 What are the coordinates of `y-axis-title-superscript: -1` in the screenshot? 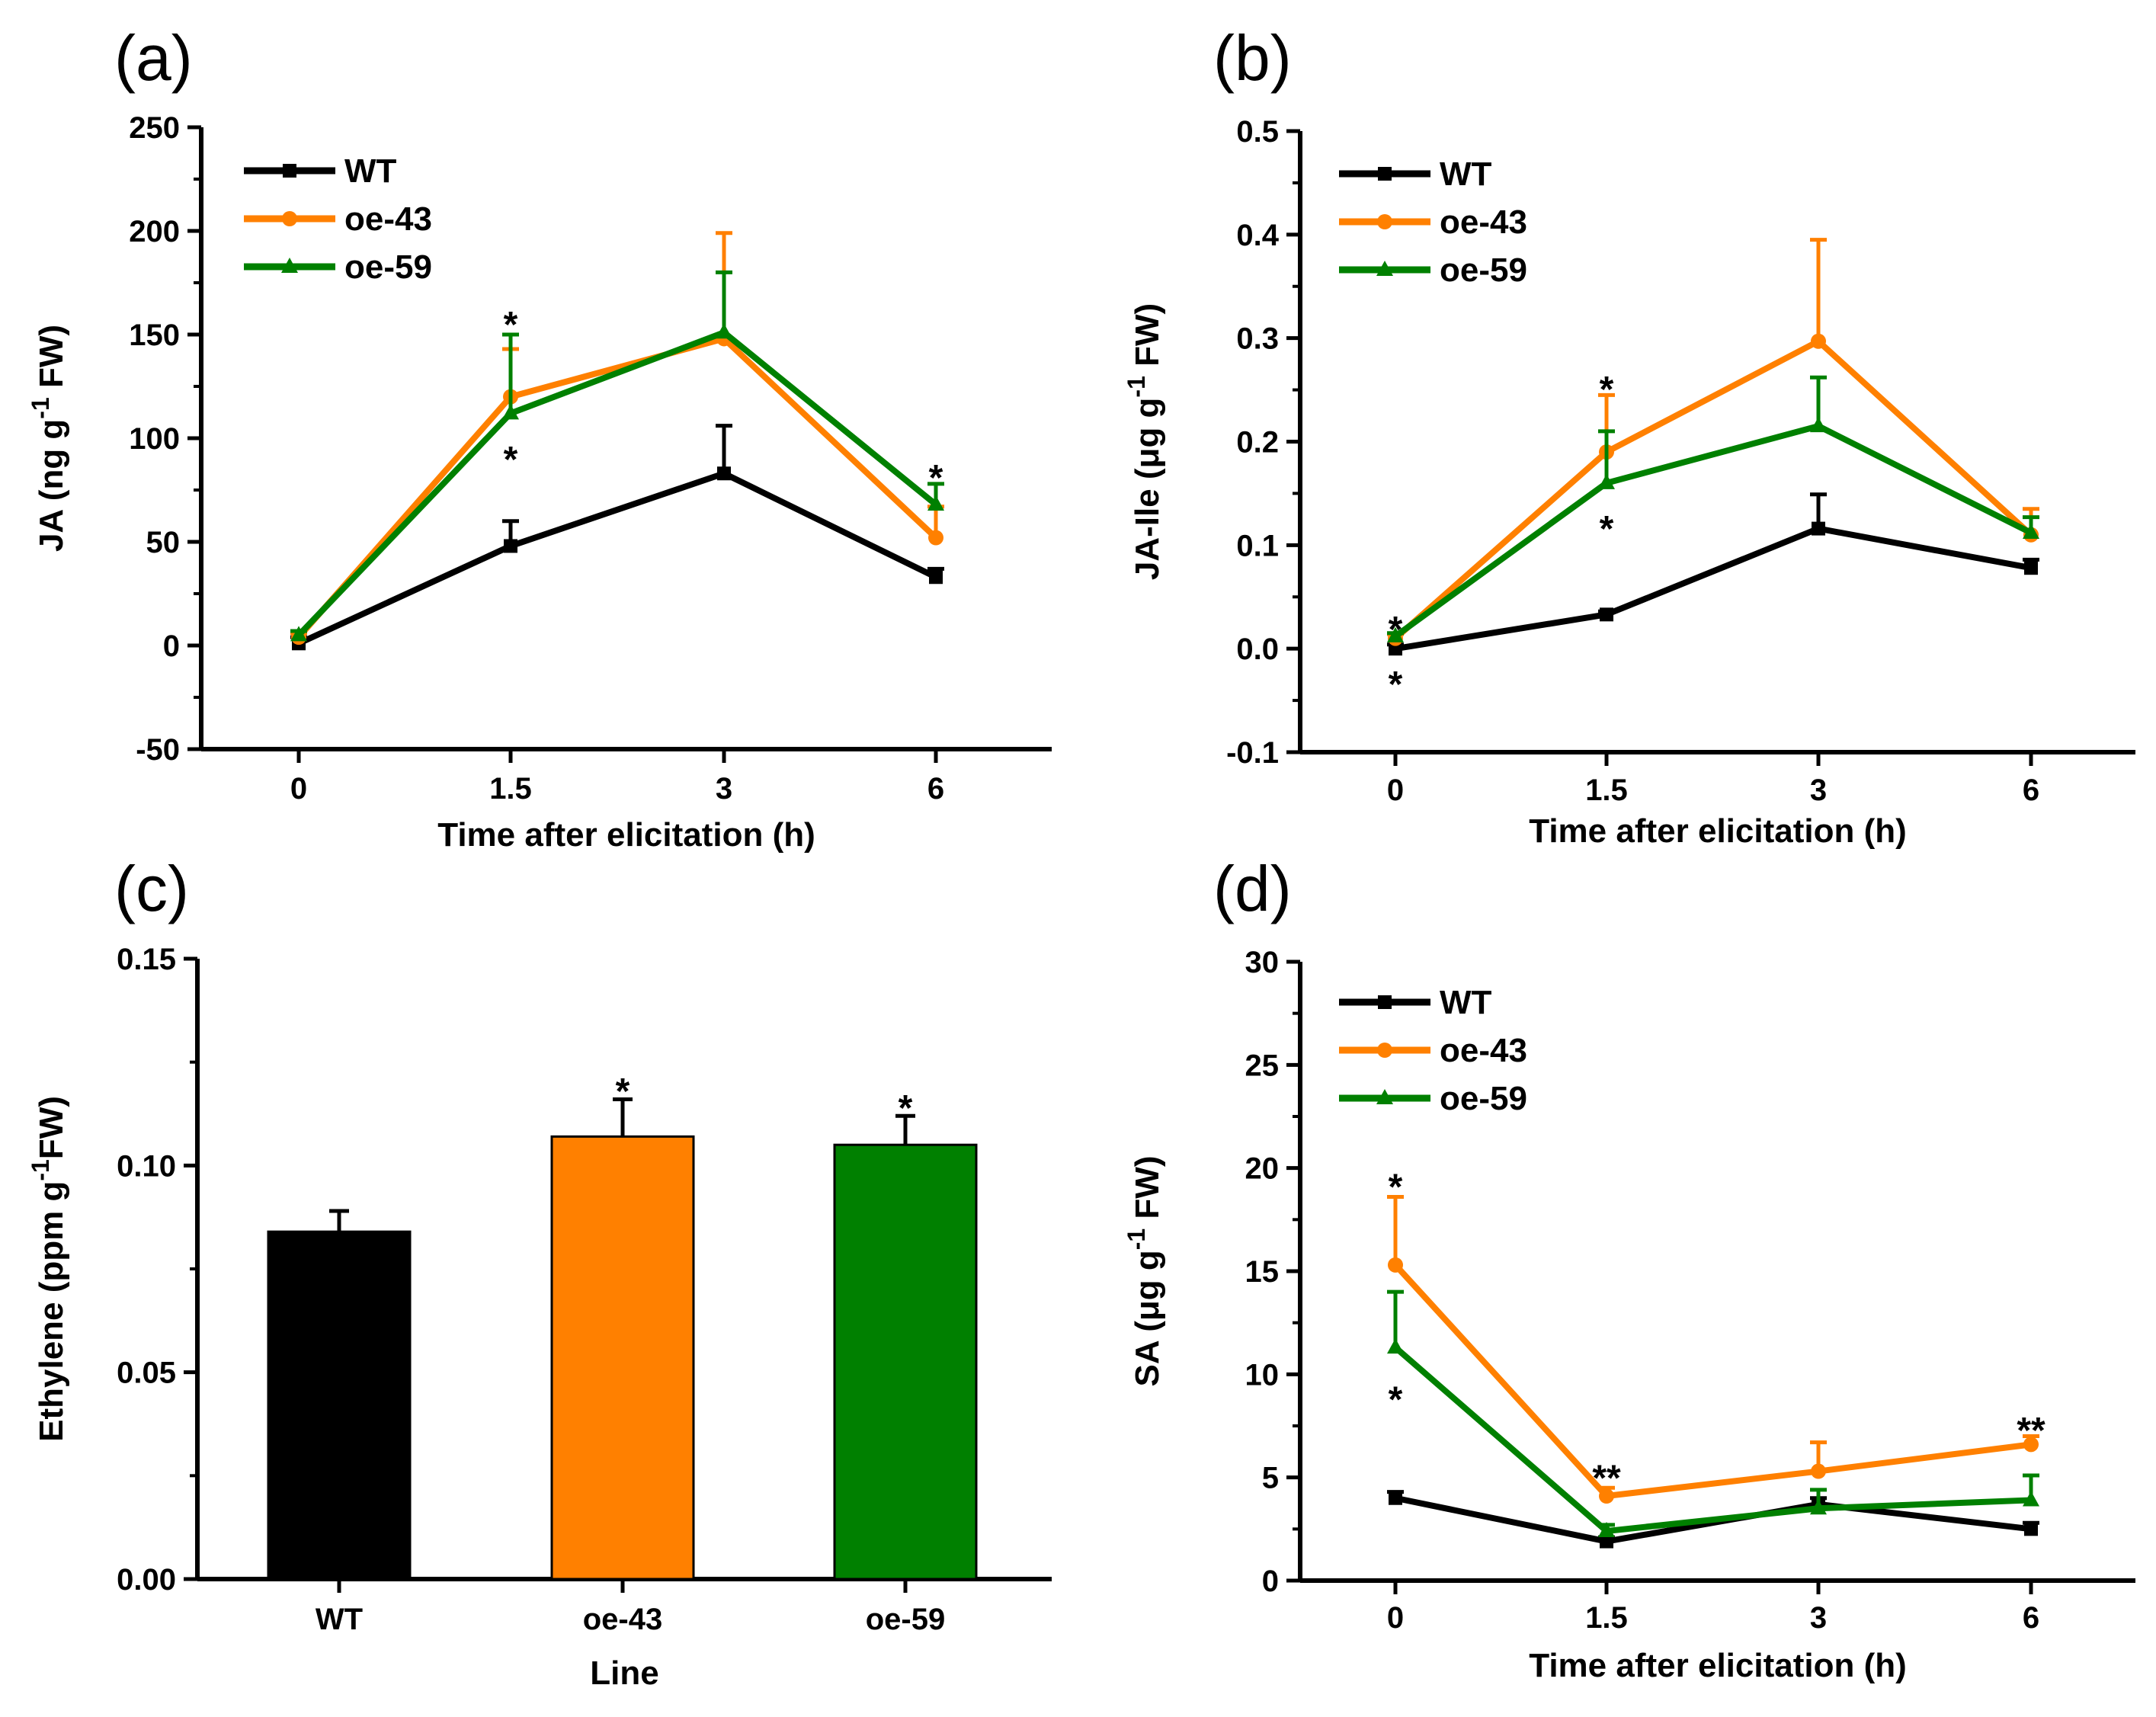 It's located at (1136, 1239).